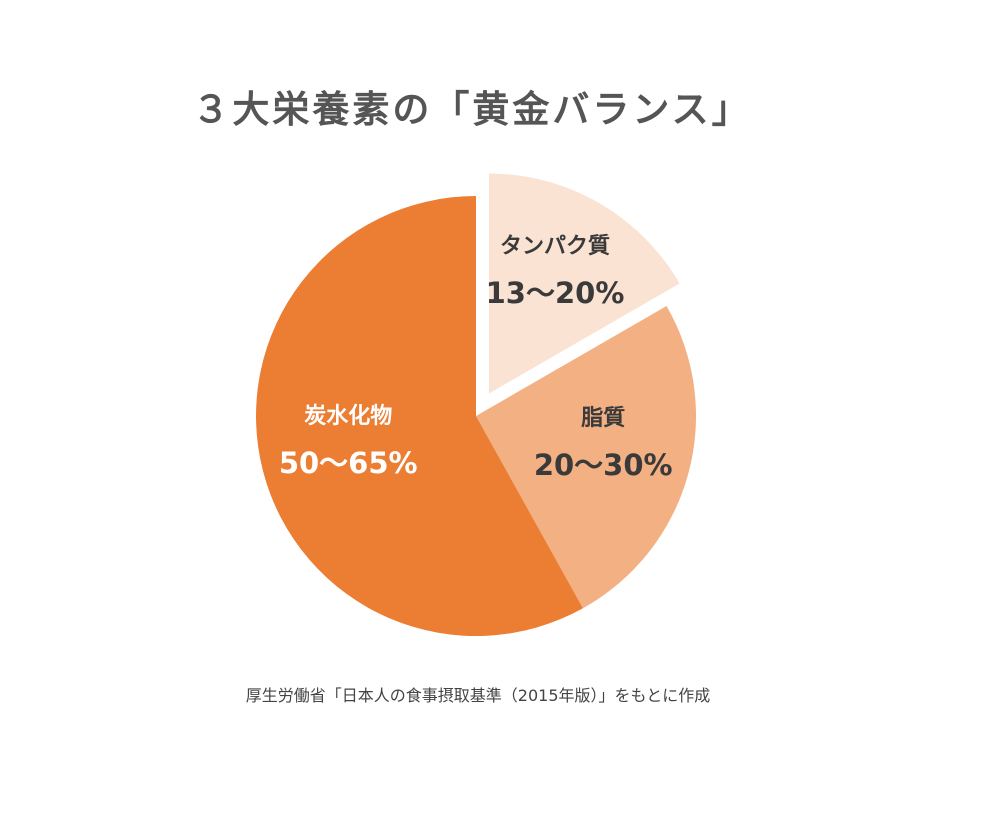 This screenshot has height=822, width=996. I want to click on slice-value-label: 13〜20%, so click(555, 293).